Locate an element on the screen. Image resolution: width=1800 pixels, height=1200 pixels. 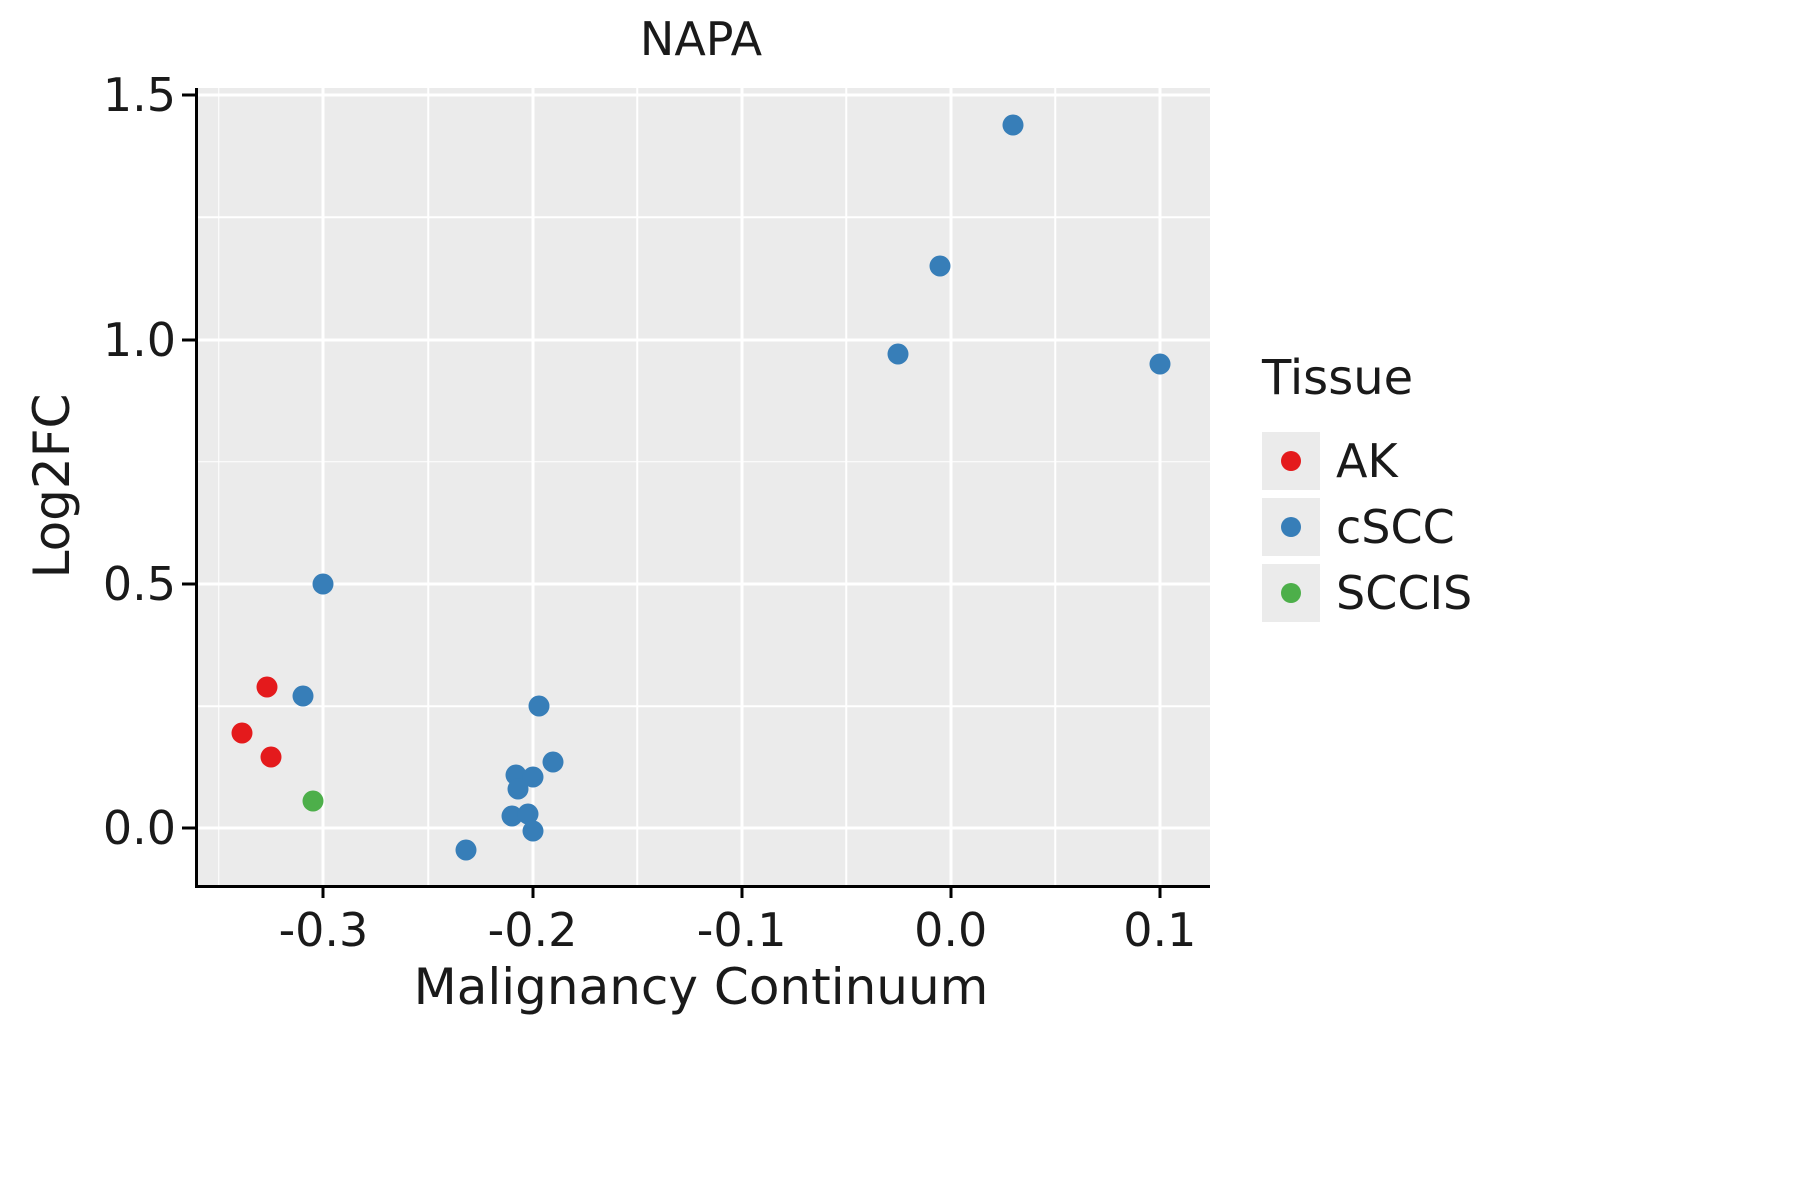
legend: Tissue AK cSCC SCCIS is located at coordinates (1367, 490).